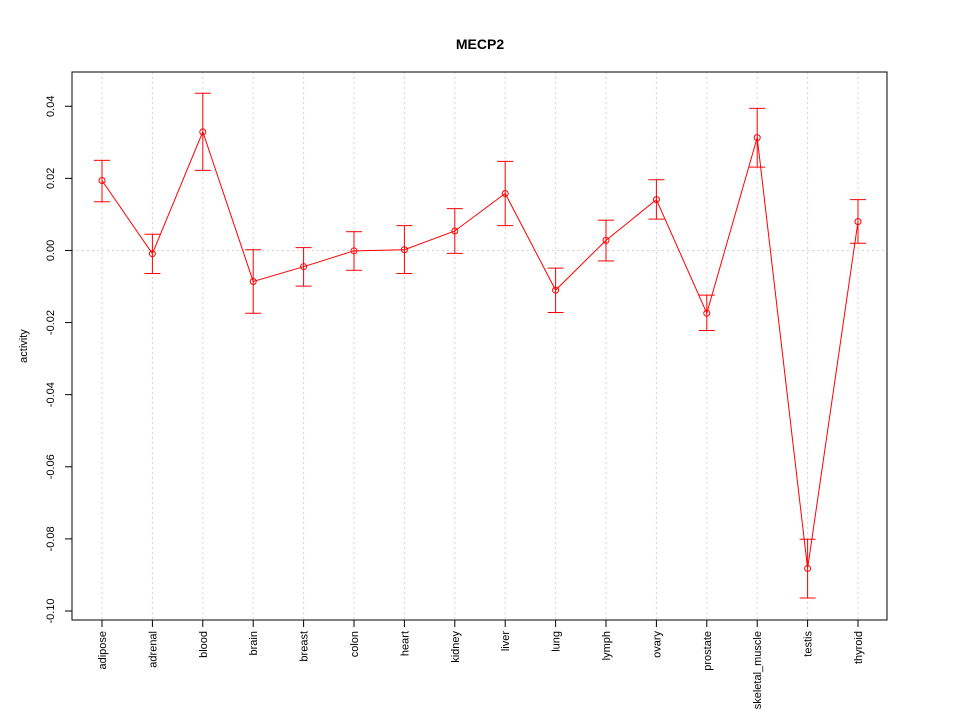 The image size is (960, 720). What do you see at coordinates (254, 643) in the screenshot?
I see `x-tick-label: brain` at bounding box center [254, 643].